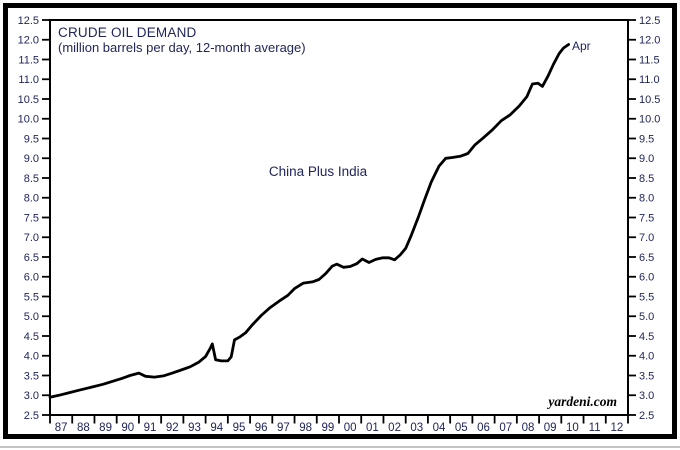  Describe the element at coordinates (31, 179) in the screenshot. I see `y-axis-label-left: 8.5` at that location.